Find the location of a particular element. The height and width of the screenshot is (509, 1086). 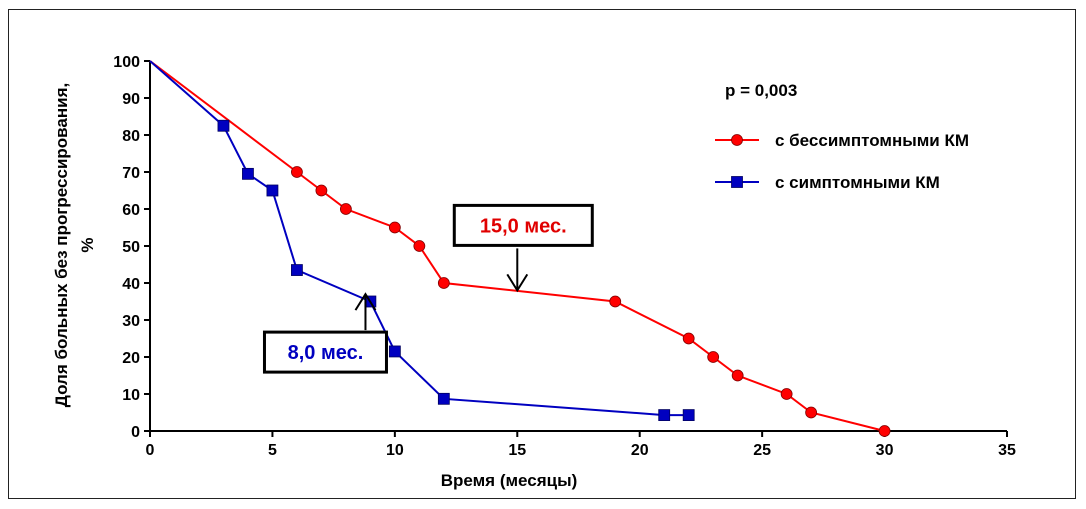

y-tick-label: 90 is located at coordinates (131, 99).